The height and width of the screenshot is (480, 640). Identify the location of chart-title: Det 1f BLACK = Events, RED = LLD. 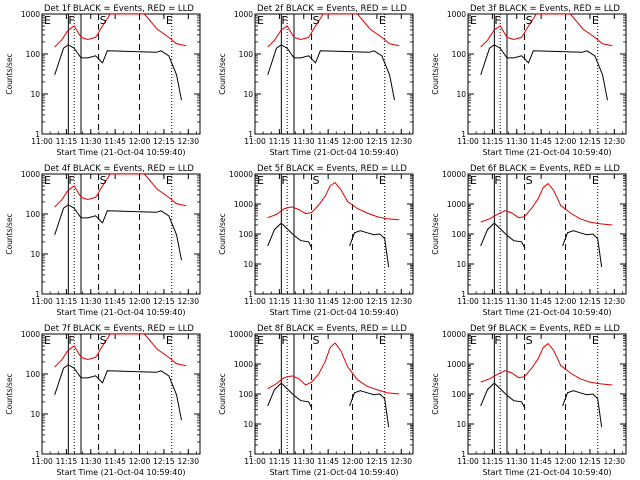
(119, 9).